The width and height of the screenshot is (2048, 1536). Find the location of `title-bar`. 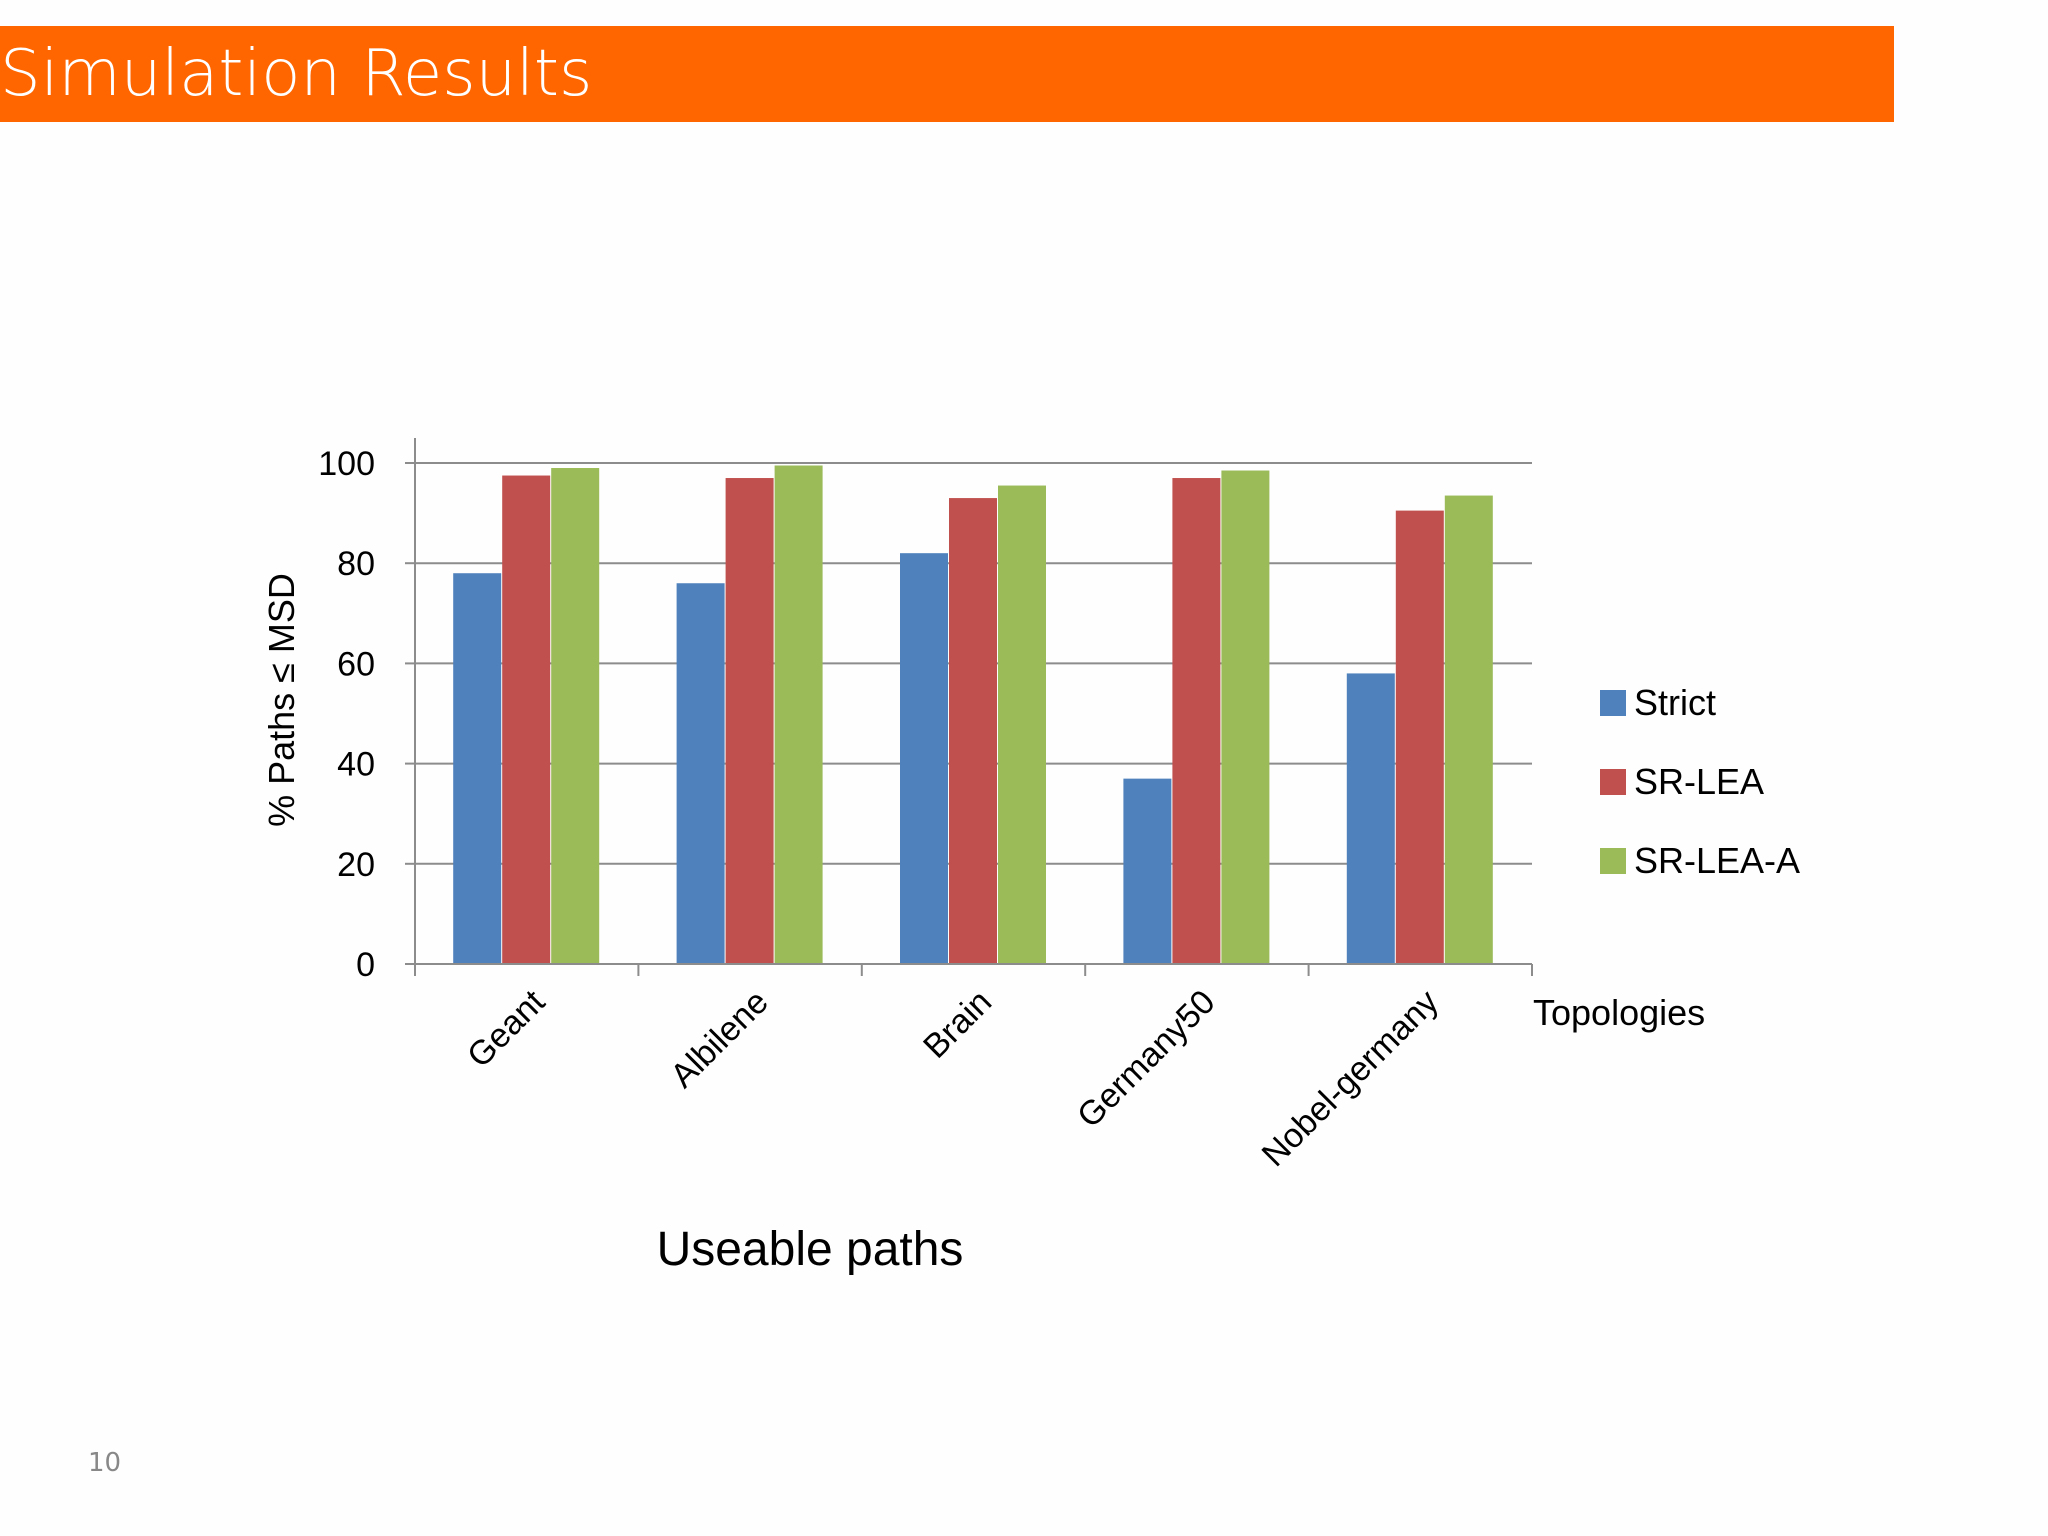

title-bar is located at coordinates (947, 74).